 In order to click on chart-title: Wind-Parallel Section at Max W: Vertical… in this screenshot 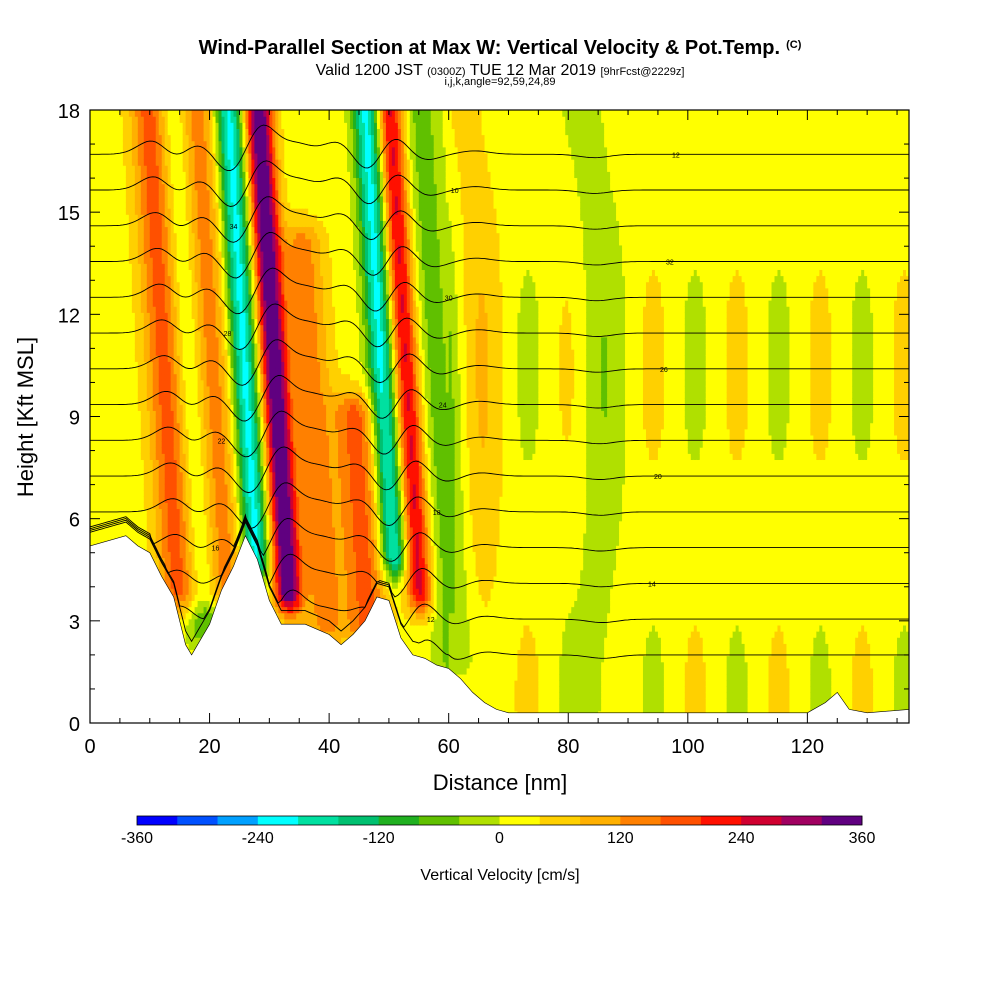, I will do `click(500, 48)`.